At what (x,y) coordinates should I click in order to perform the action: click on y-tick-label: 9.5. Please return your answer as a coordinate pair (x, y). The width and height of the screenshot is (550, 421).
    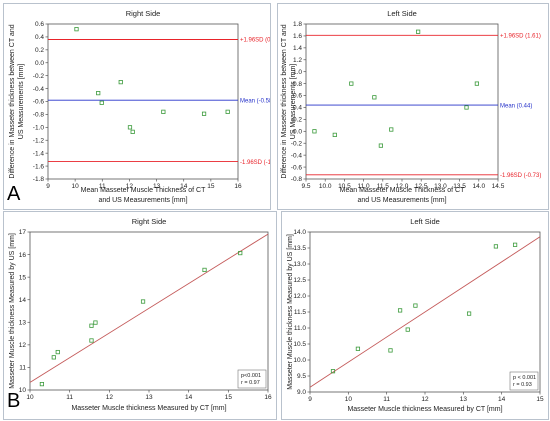
    Looking at the image, I should click on (301, 376).